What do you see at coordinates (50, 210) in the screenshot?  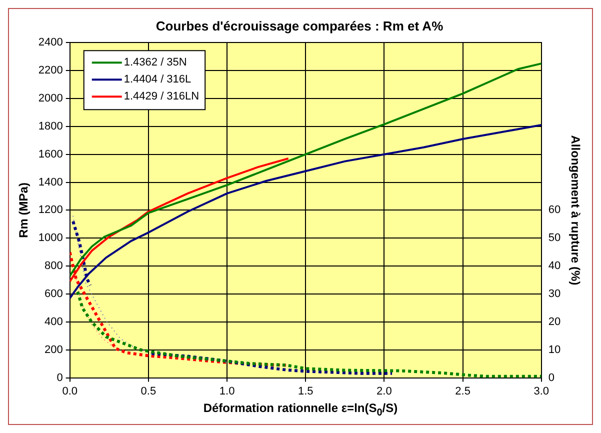 I see `y-tick-label: 1200` at bounding box center [50, 210].